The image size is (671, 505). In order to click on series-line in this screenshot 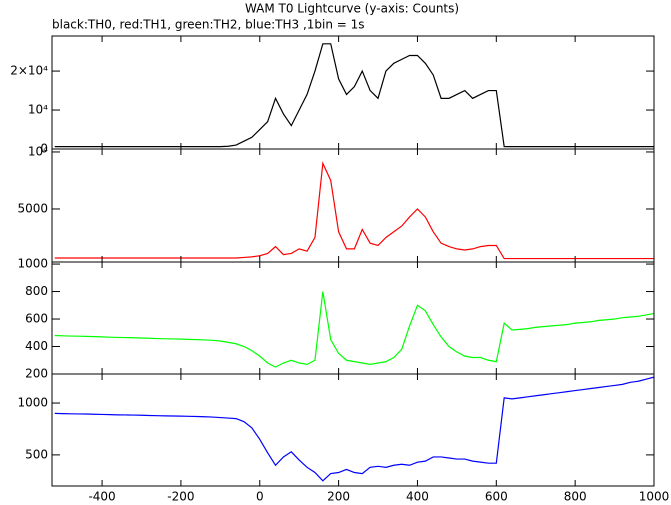, I will do `click(354, 329)`.